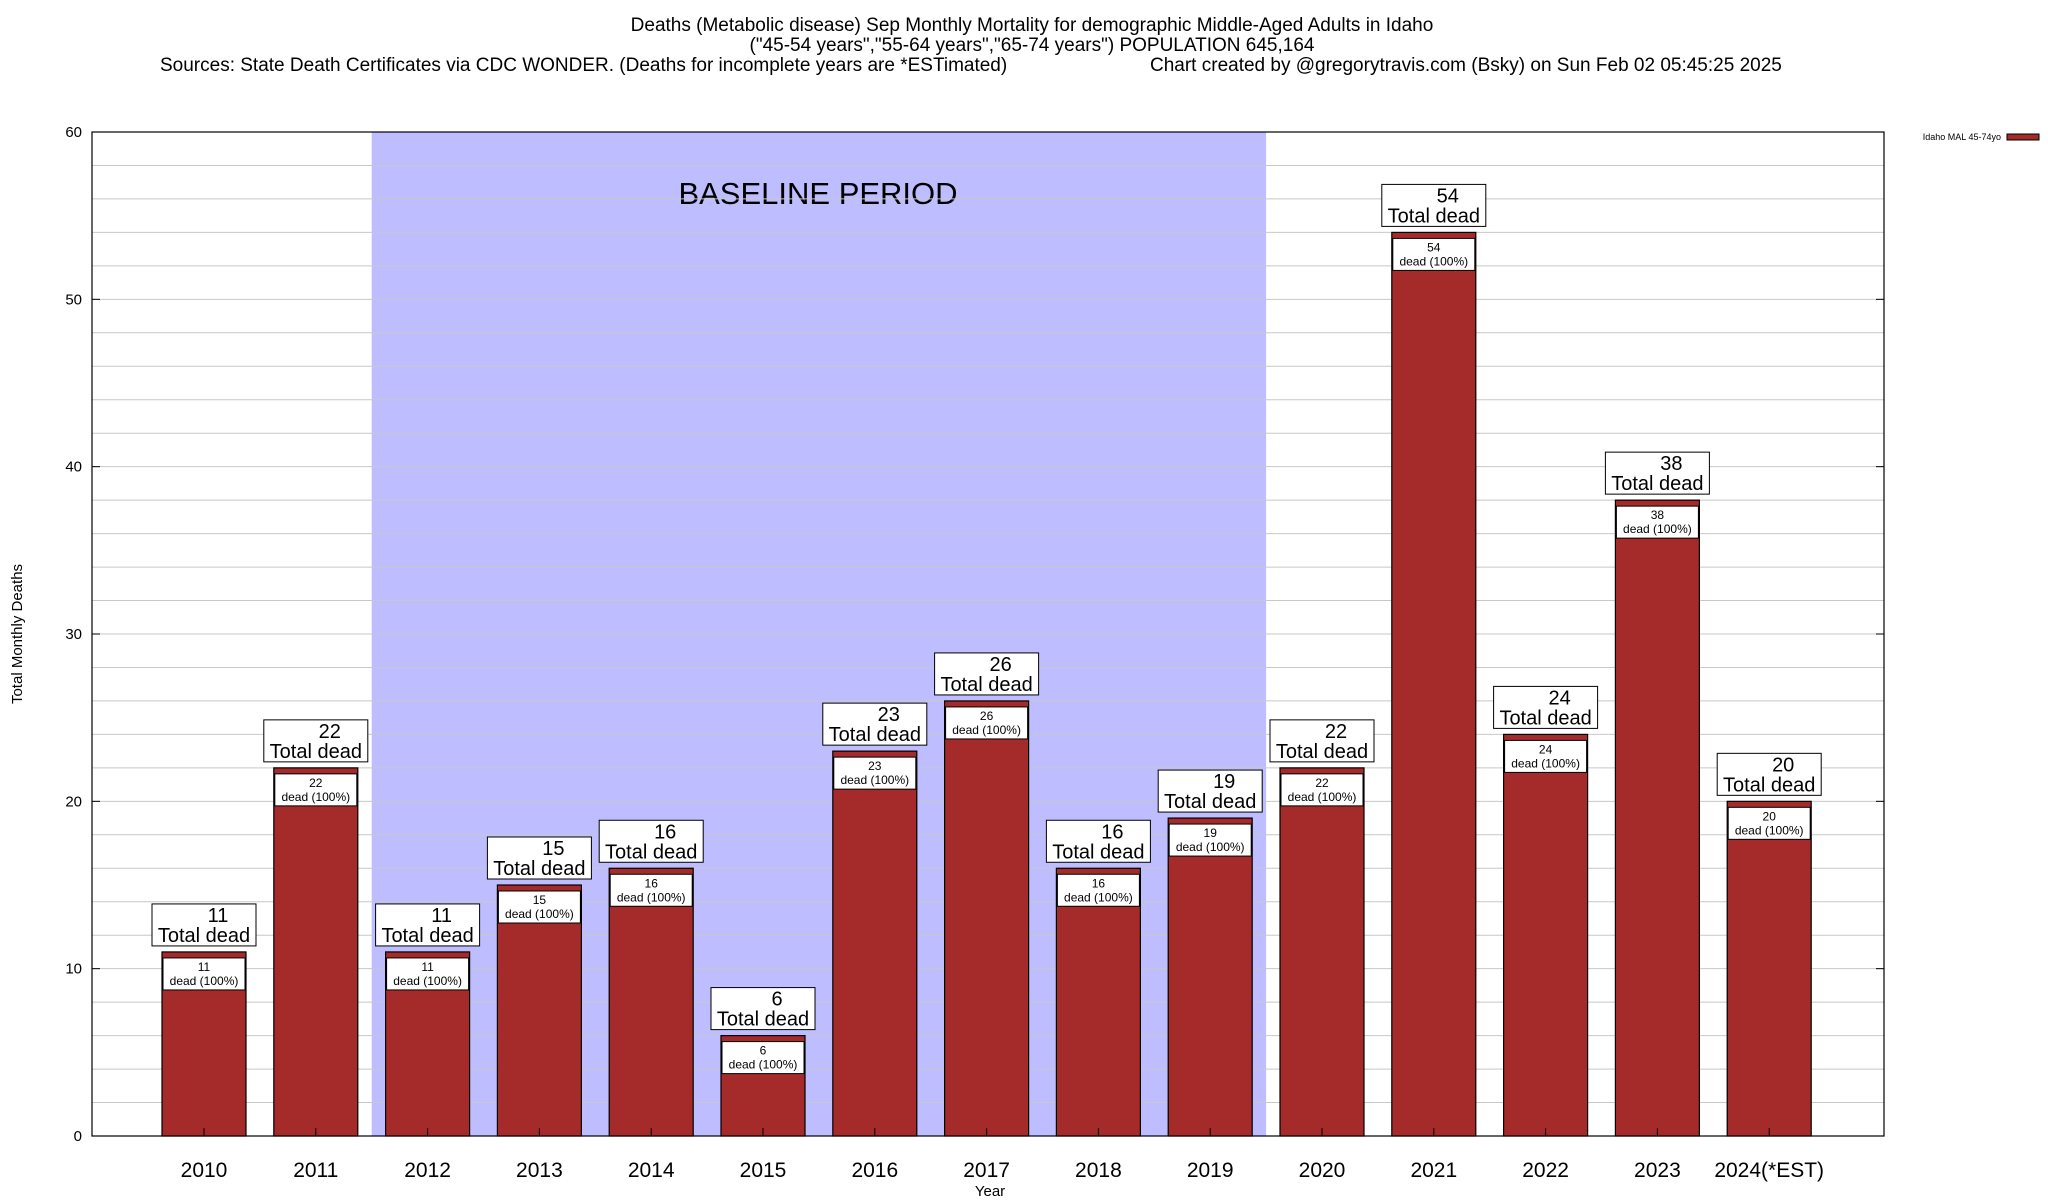  What do you see at coordinates (73, 801) in the screenshot?
I see `y-tick-label: 20` at bounding box center [73, 801].